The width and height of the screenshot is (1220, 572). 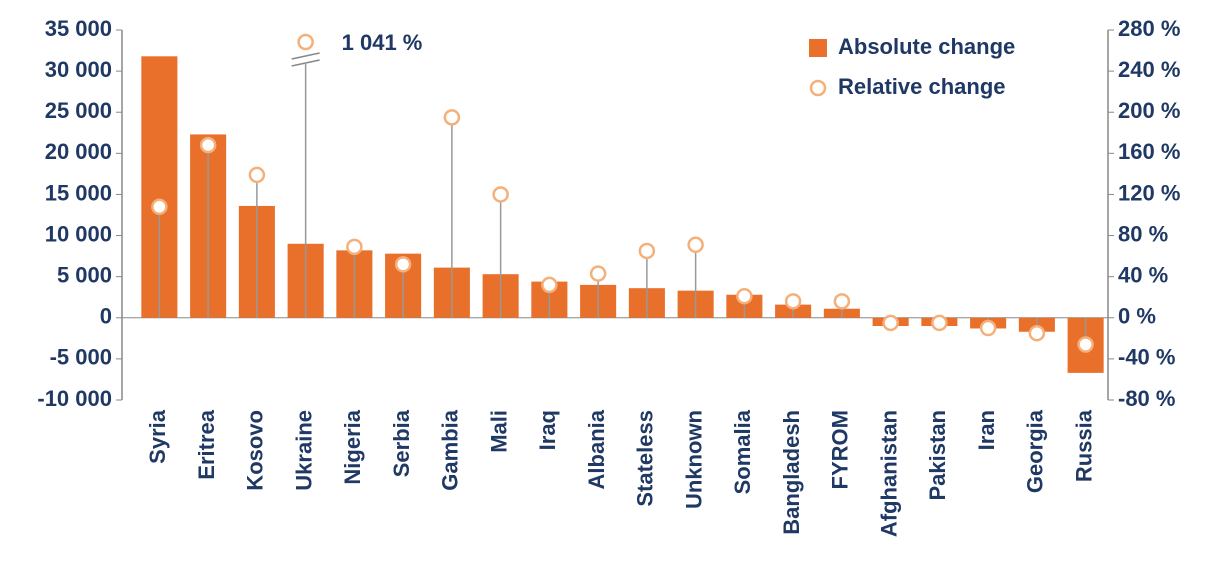 I want to click on x-tick-label: FYROM, so click(x=840, y=449).